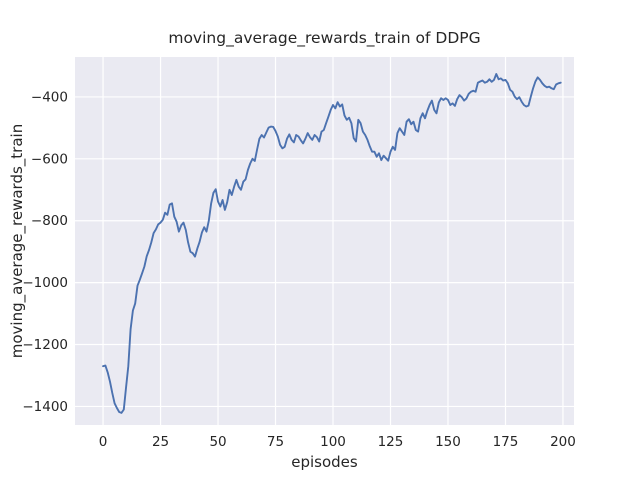  Describe the element at coordinates (506, 442) in the screenshot. I see `x-tick-label: 175` at that location.